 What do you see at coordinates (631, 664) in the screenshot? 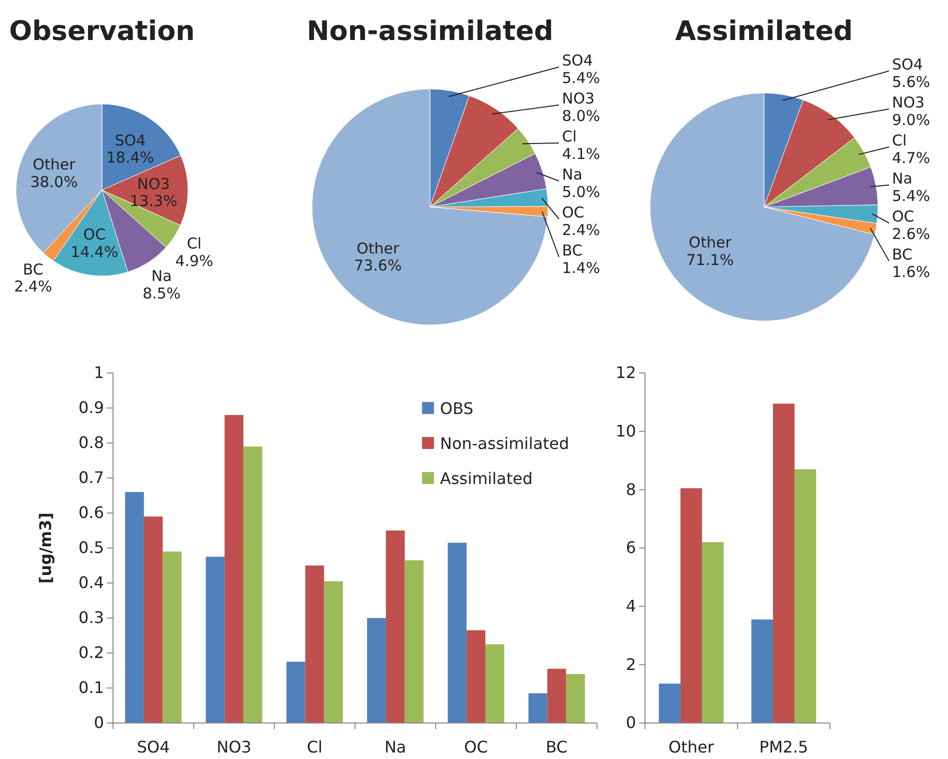
I see `y-tick-label: 2` at bounding box center [631, 664].